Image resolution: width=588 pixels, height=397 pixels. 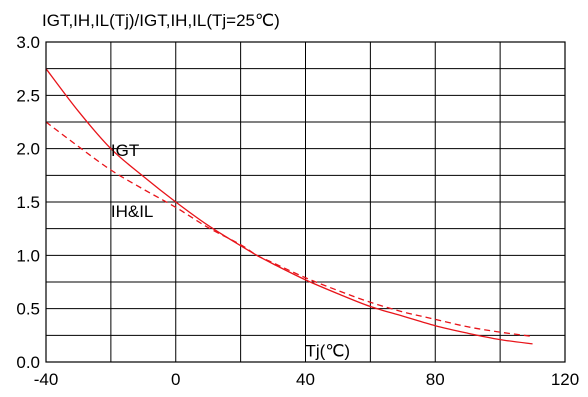 I want to click on x-tick-label: -40, so click(x=46, y=379).